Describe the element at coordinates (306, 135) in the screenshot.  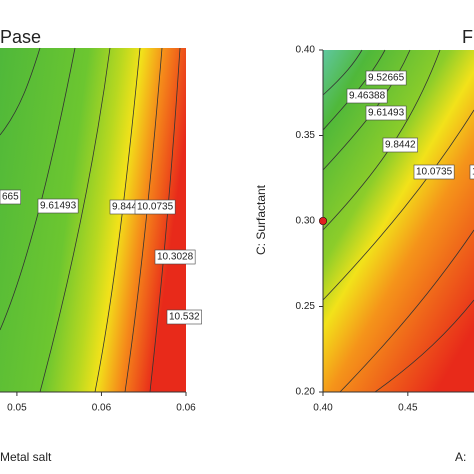
I see `y-tick-label: 0.35` at that location.